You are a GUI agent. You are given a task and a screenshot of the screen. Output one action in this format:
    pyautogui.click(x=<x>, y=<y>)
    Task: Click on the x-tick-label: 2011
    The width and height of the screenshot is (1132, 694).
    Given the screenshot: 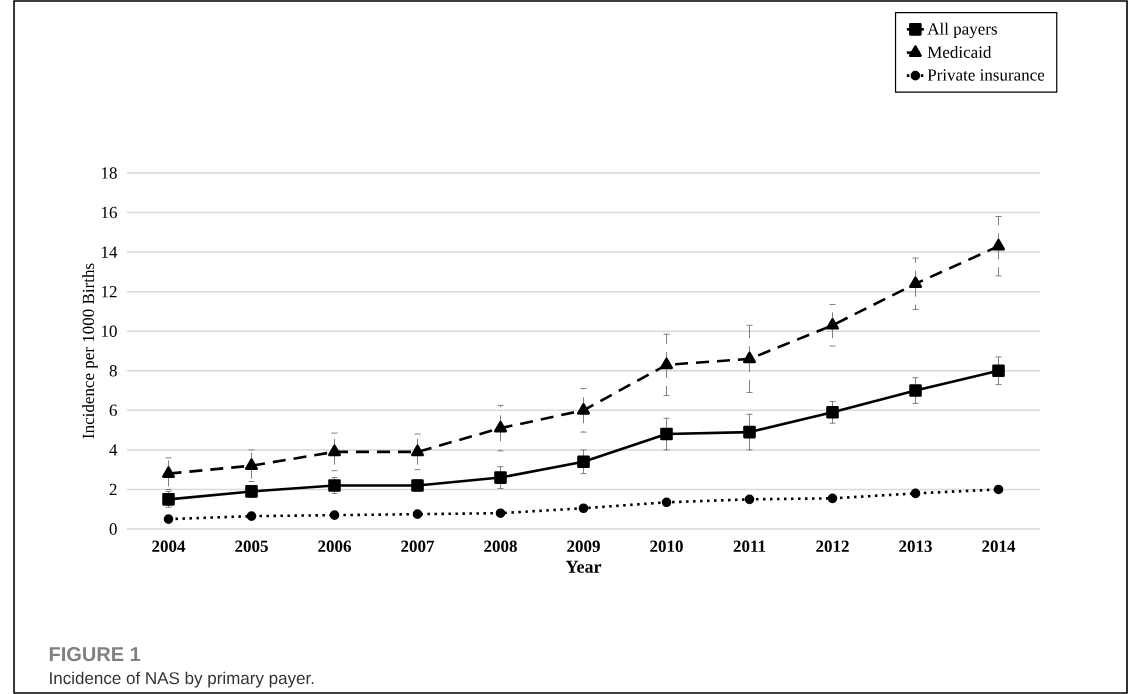 What is the action you would take?
    pyautogui.click(x=749, y=546)
    